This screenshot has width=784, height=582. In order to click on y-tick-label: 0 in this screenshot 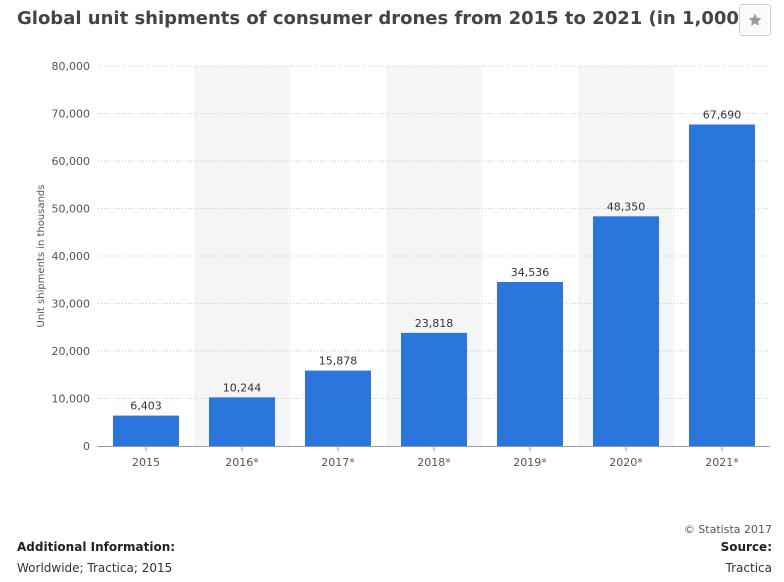, I will do `click(86, 446)`.